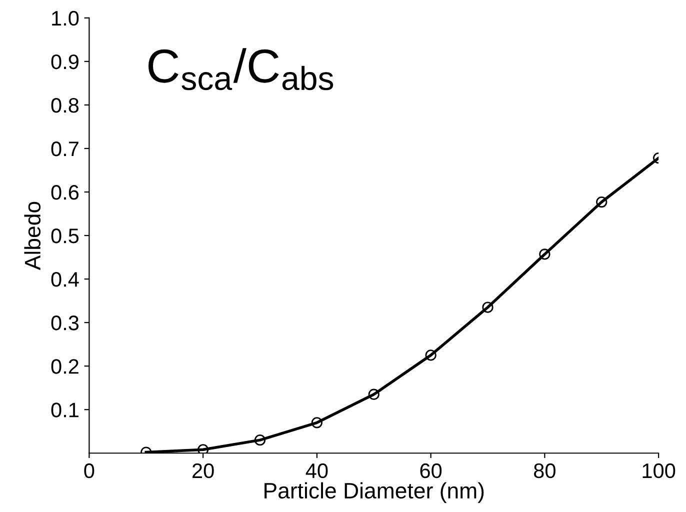  What do you see at coordinates (65, 323) in the screenshot?
I see `y-tick-label: 0.3` at bounding box center [65, 323].